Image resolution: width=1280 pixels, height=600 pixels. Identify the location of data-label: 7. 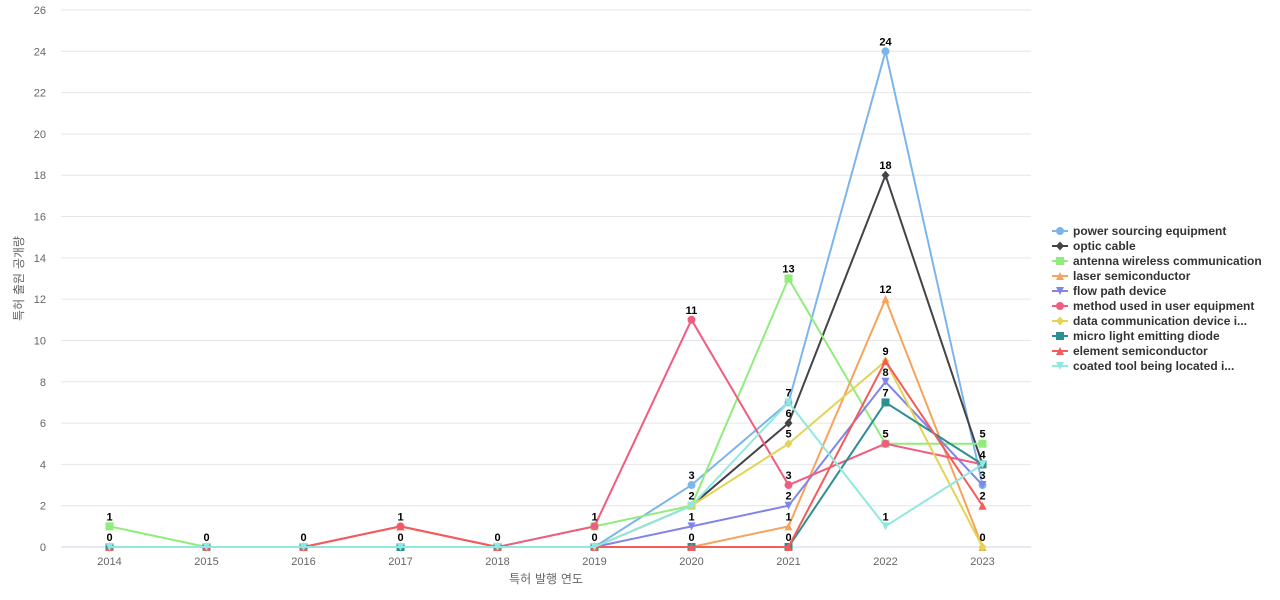
(885, 393).